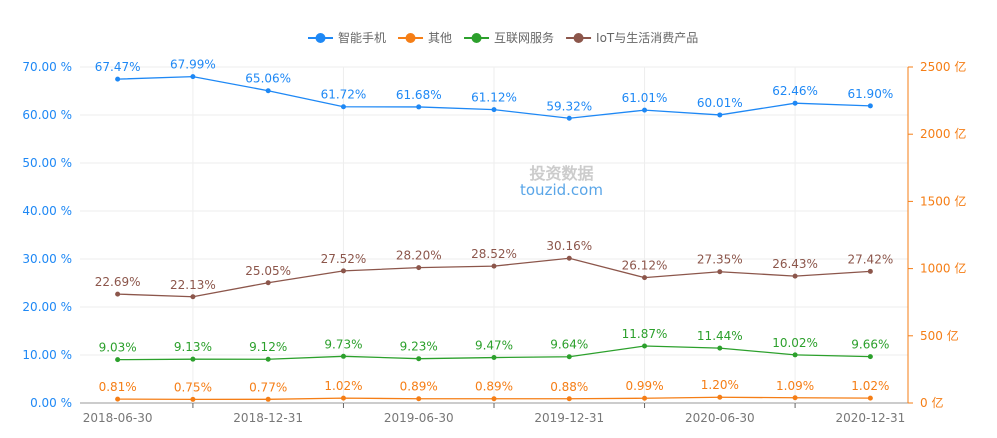 Image resolution: width=997 pixels, height=438 pixels. What do you see at coordinates (344, 95) in the screenshot?
I see `data-label: 61.72%` at bounding box center [344, 95].